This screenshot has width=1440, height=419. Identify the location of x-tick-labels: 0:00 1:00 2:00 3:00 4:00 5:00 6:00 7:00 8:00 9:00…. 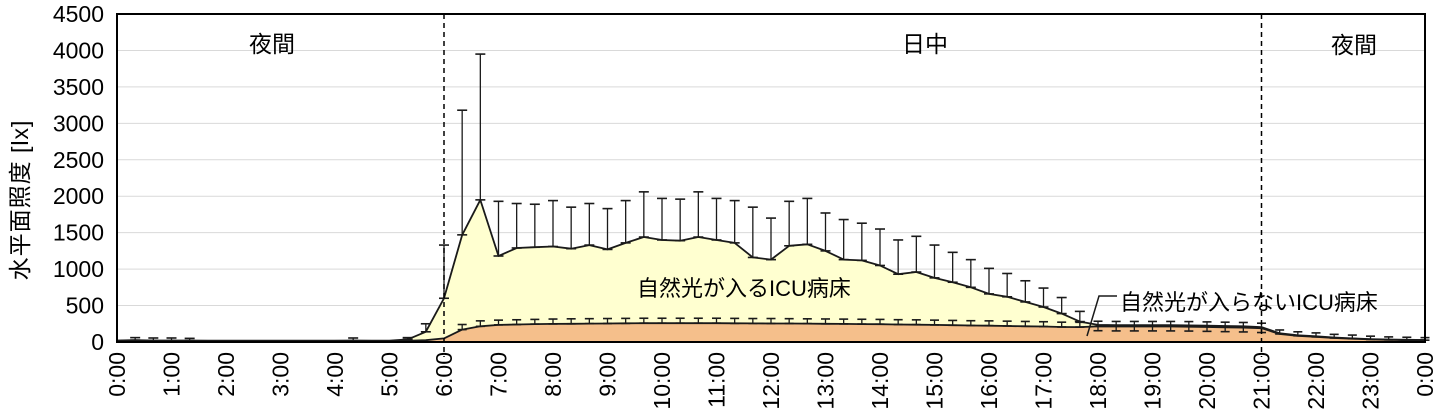
(771, 381).